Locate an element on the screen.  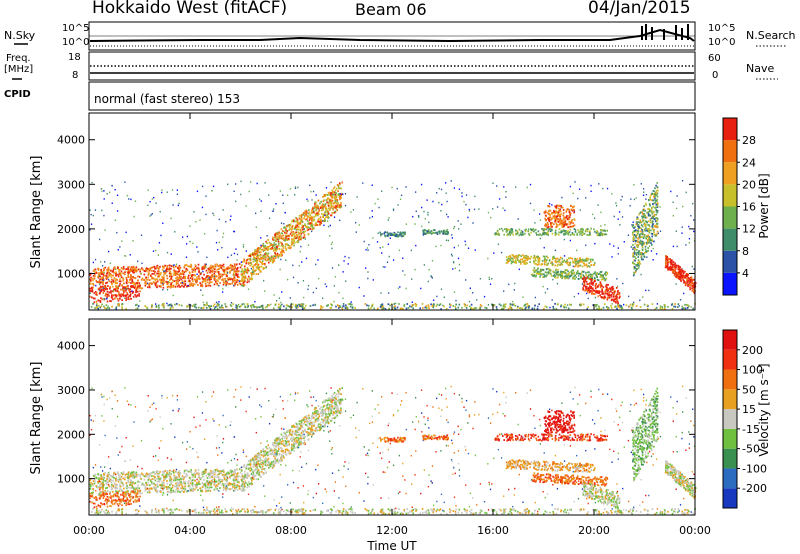
colorbar-tick: 50 is located at coordinates (749, 389).